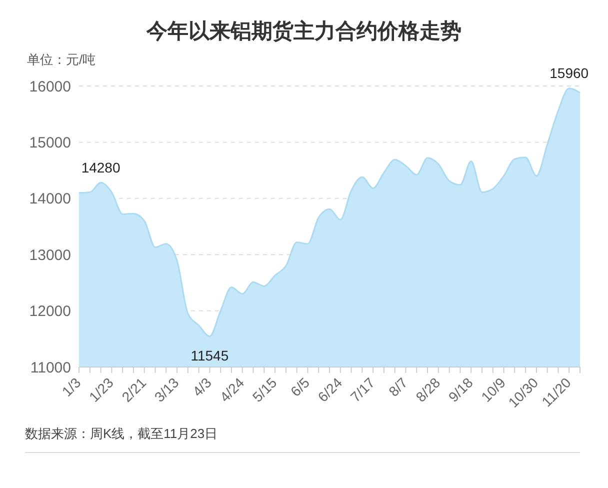 The width and height of the screenshot is (608, 488). Describe the element at coordinates (121, 434) in the screenshot. I see `source-note: 数据来源：周K线，截至11月23日` at that location.